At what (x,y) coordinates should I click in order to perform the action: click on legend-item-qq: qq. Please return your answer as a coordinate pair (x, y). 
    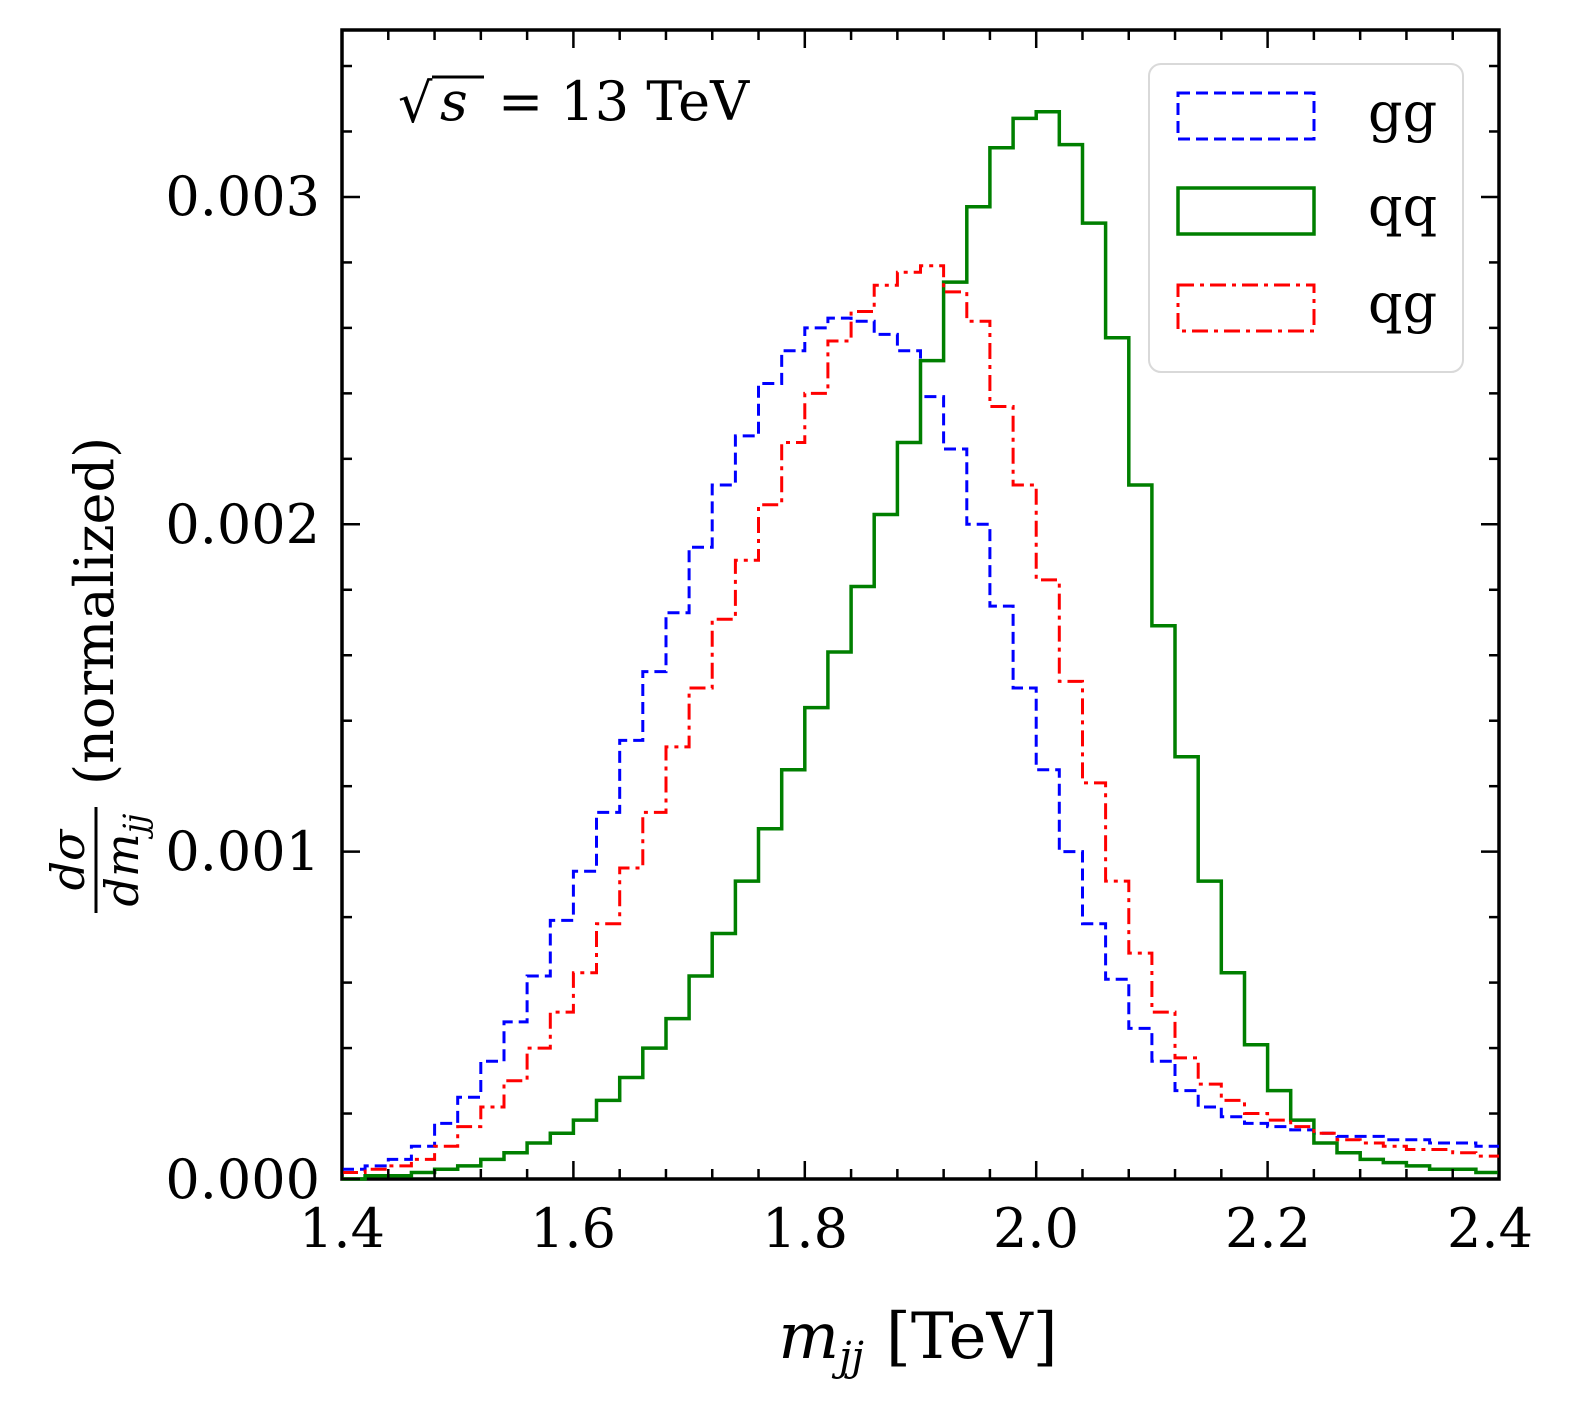
    Looking at the image, I should click on (1306, 206).